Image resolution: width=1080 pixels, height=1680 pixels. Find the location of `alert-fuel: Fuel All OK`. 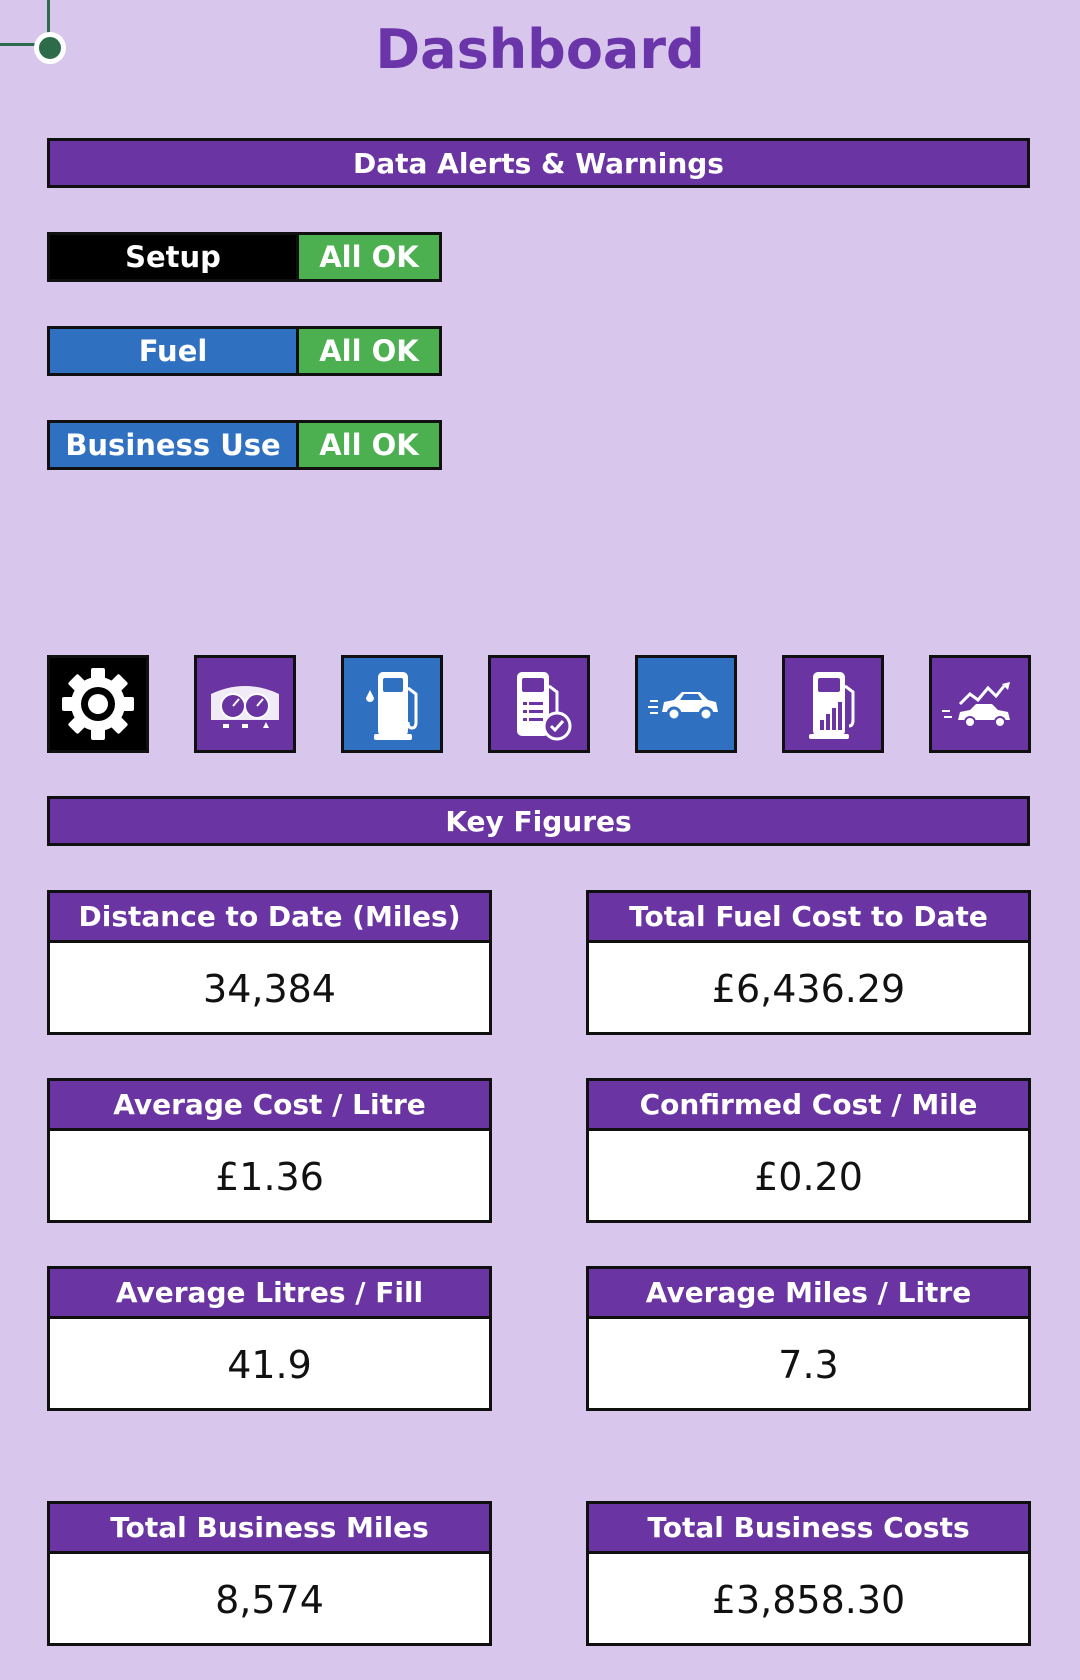

alert-fuel: Fuel All OK is located at coordinates (244, 351).